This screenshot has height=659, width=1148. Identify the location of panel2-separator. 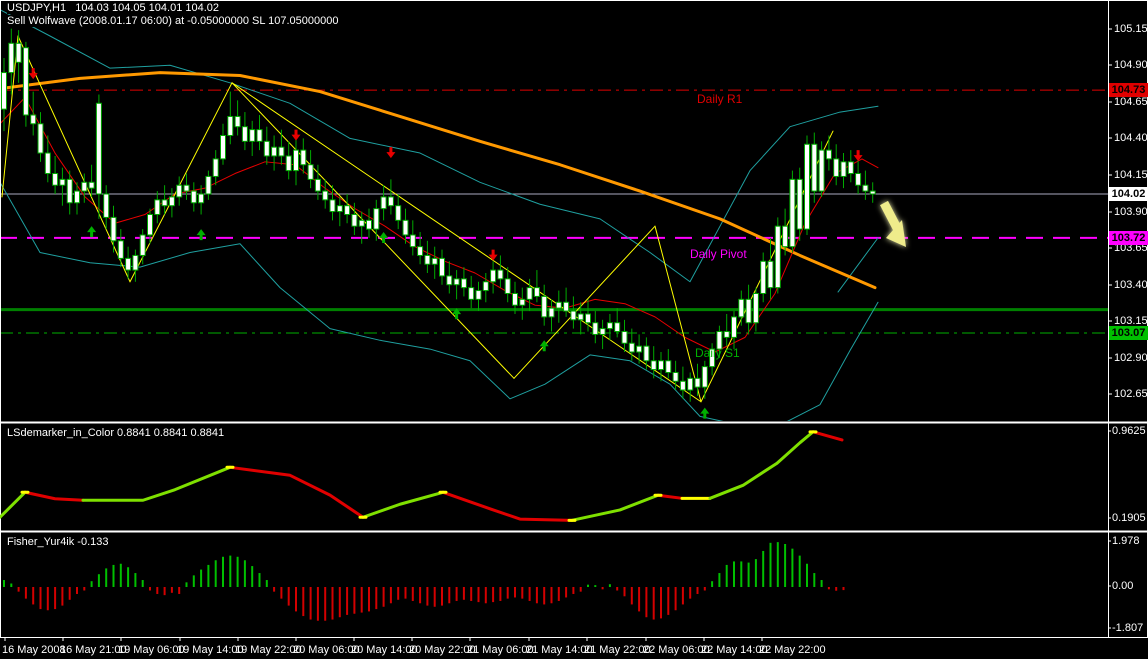
(574, 422).